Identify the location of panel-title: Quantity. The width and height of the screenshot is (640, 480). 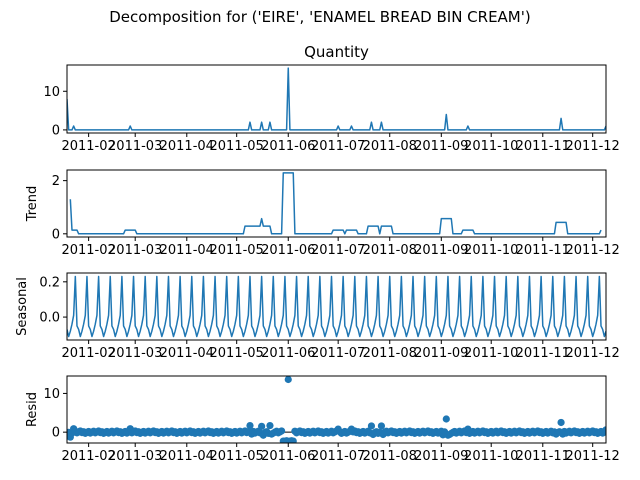
(336, 52).